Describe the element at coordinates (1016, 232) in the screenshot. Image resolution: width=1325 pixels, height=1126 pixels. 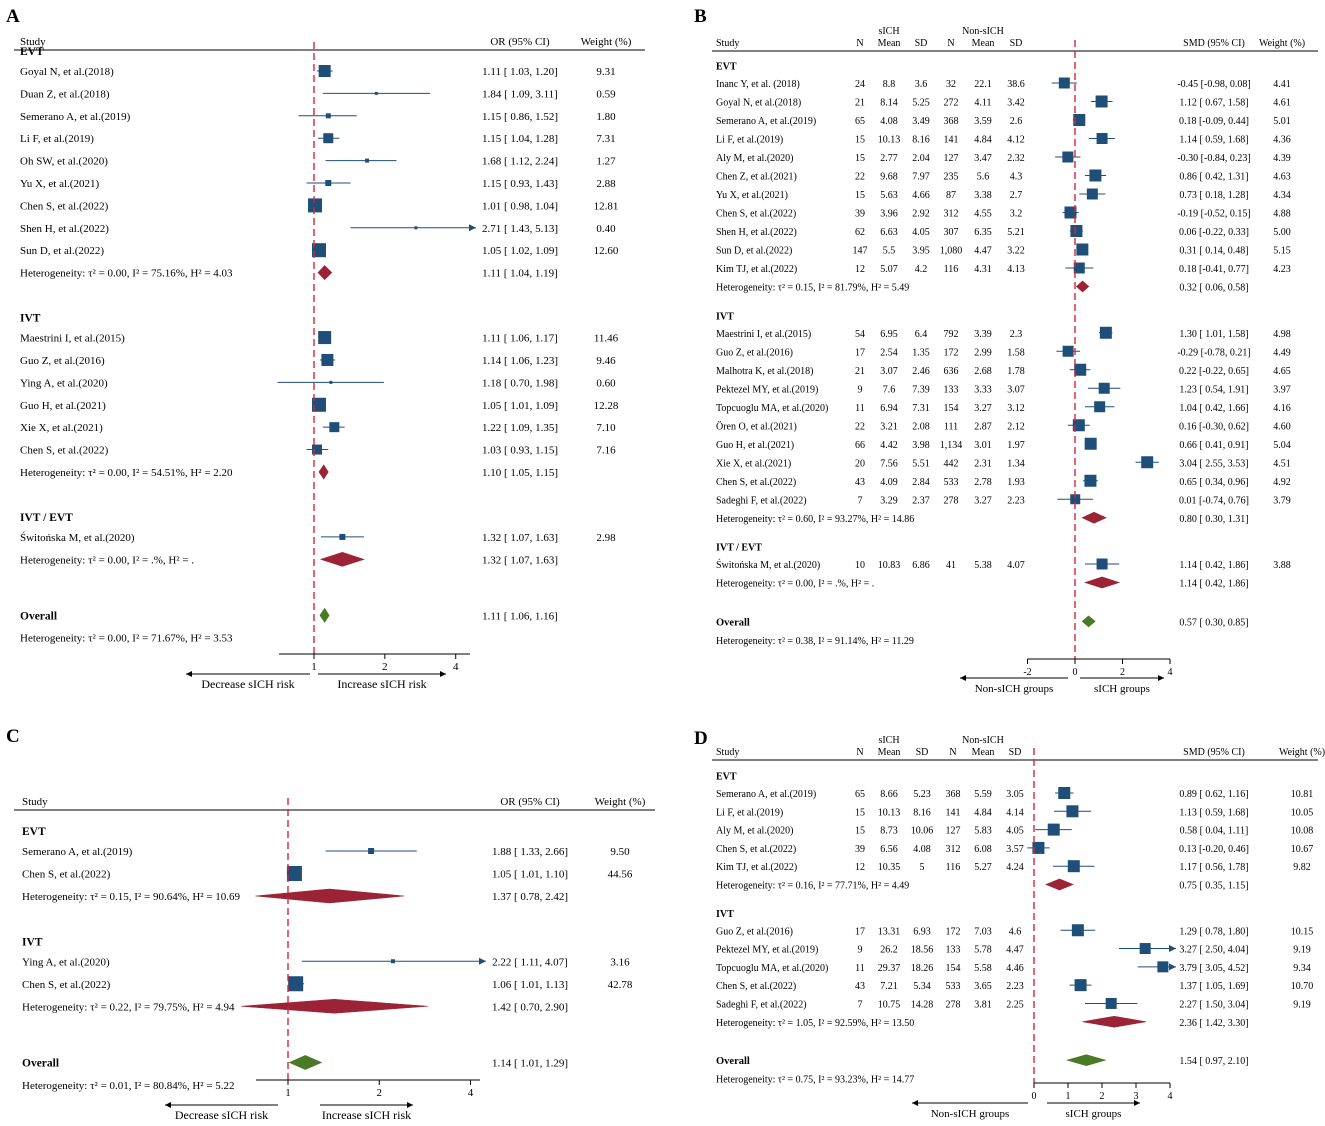
I see `study-stat-s2: 5.21` at that location.